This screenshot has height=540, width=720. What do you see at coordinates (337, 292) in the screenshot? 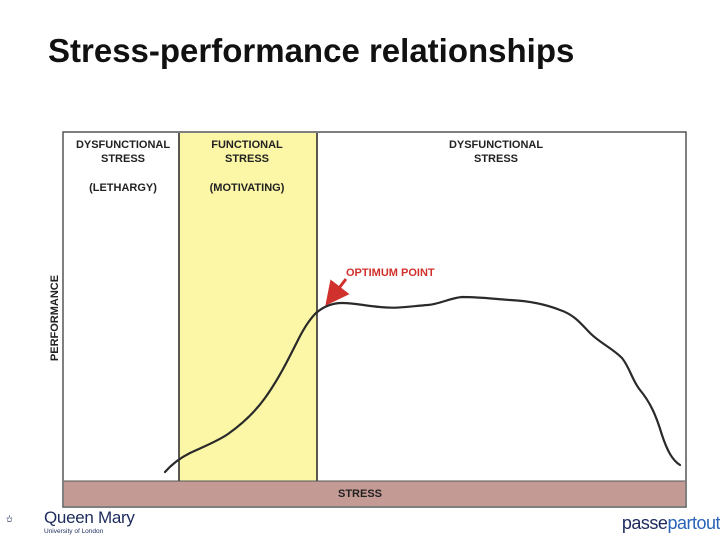
I see `optimum-arrow` at bounding box center [337, 292].